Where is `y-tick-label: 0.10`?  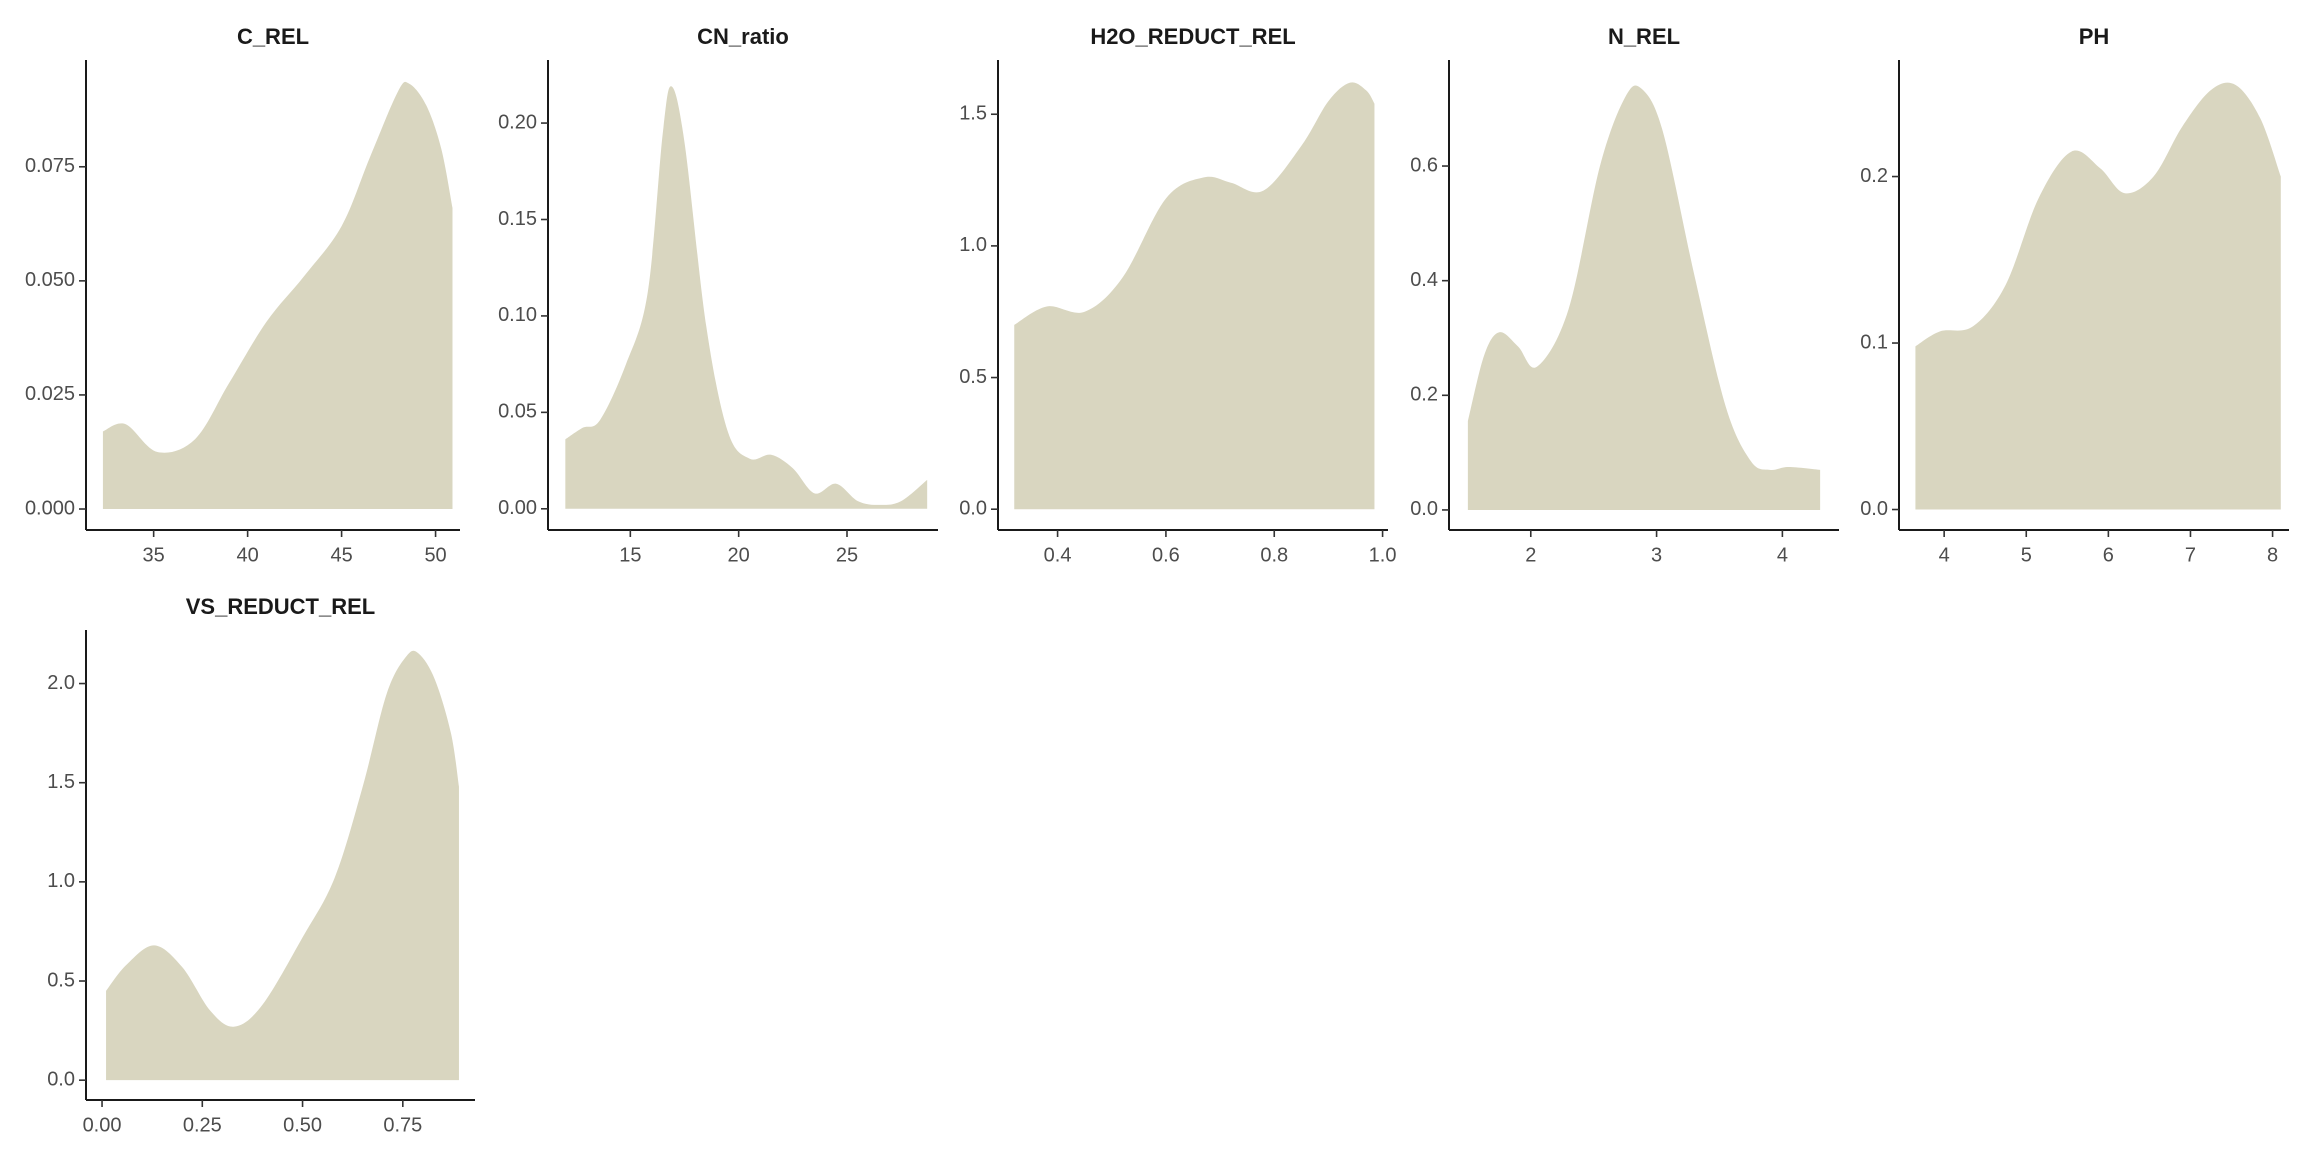
y-tick-label: 0.10 is located at coordinates (517, 315).